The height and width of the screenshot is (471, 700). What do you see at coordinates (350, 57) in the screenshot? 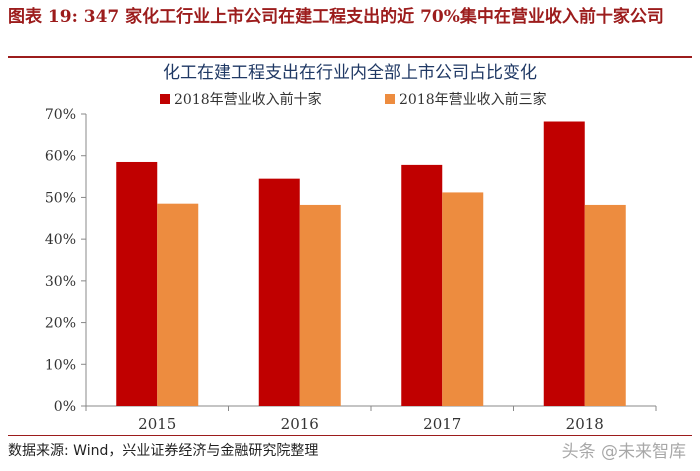
I see `caption-divider` at bounding box center [350, 57].